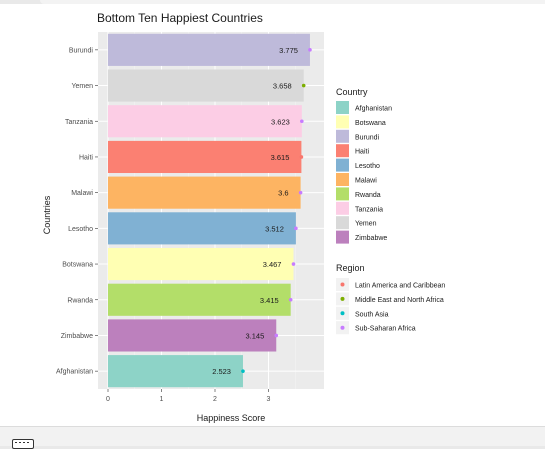 The width and height of the screenshot is (545, 449). Describe the element at coordinates (342, 194) in the screenshot. I see `legend-country-key-rwanda` at that location.